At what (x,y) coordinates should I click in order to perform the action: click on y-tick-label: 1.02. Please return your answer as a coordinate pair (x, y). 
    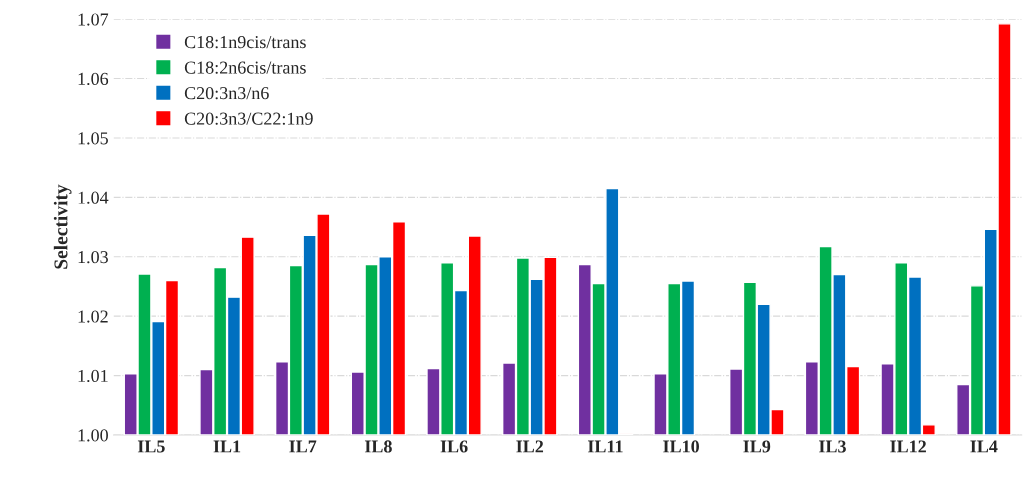
    Looking at the image, I should click on (93, 316).